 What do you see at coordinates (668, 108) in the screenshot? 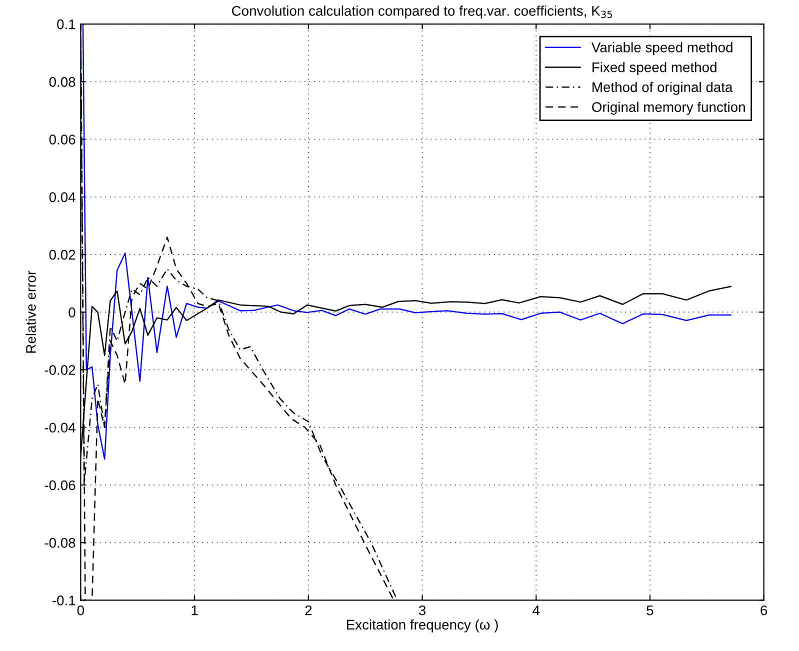
I see `legend-label: Original memory function` at bounding box center [668, 108].